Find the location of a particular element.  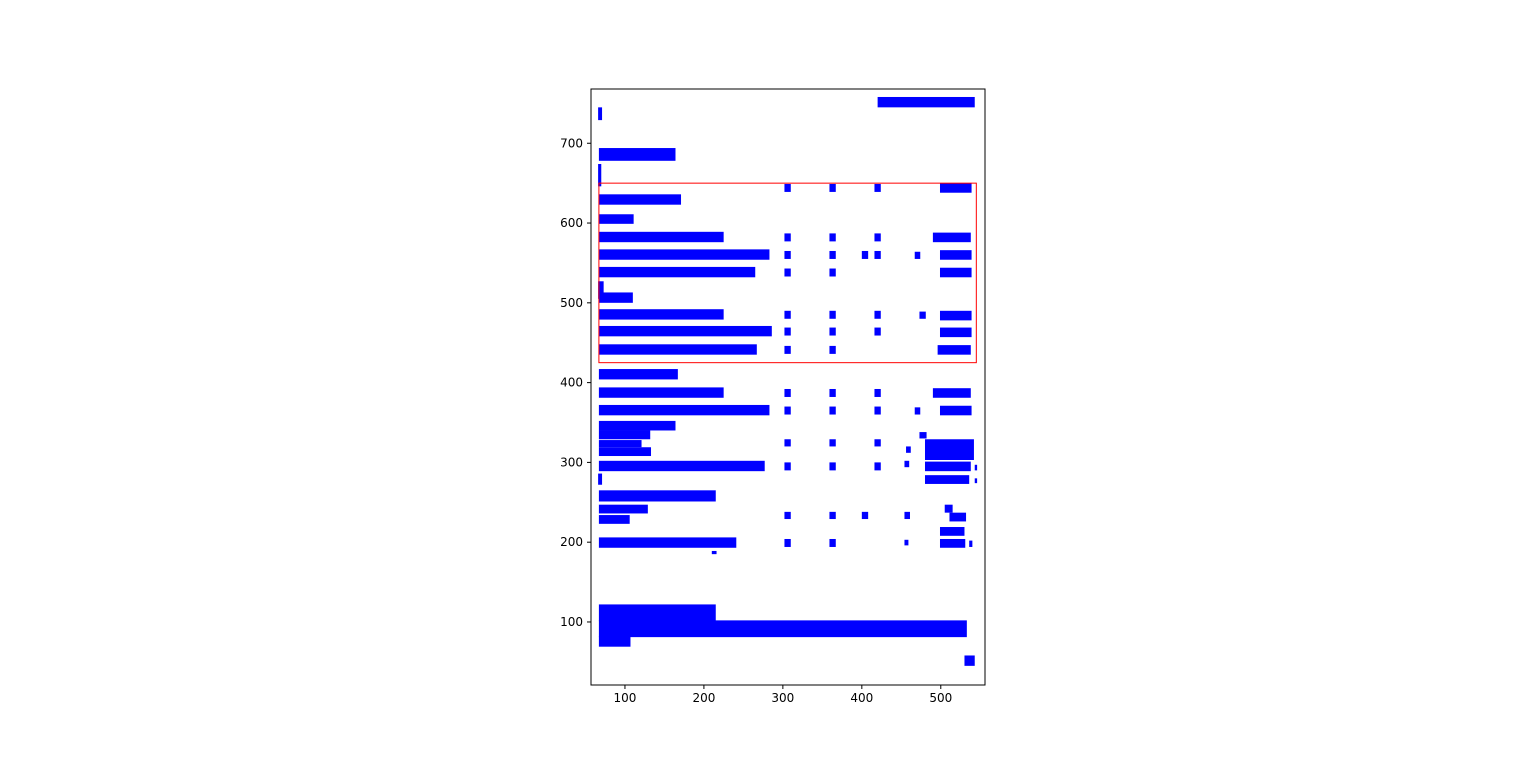

x-tick-label: 200 is located at coordinates (703, 698).